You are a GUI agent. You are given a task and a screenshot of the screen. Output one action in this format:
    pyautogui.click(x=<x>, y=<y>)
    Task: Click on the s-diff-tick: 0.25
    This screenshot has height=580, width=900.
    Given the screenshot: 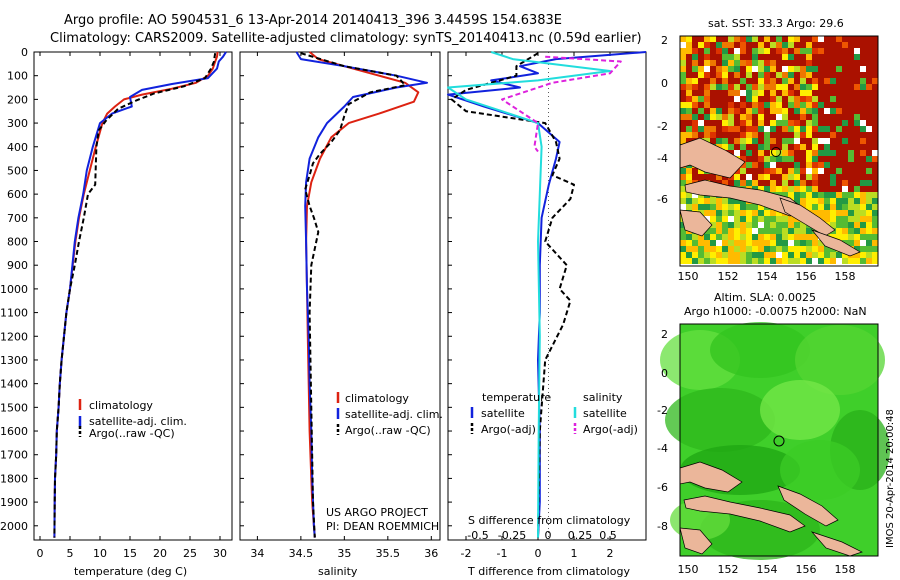 What is the action you would take?
    pyautogui.click(x=580, y=535)
    